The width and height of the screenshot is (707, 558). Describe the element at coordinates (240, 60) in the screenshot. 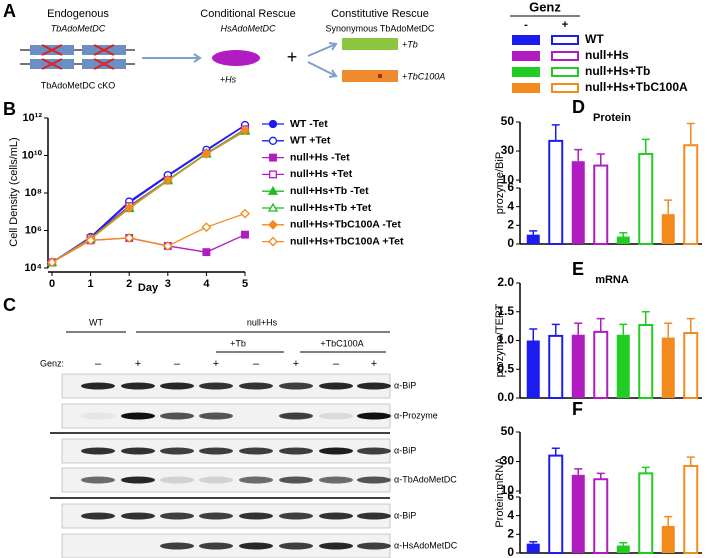

I see `arrows` at that location.